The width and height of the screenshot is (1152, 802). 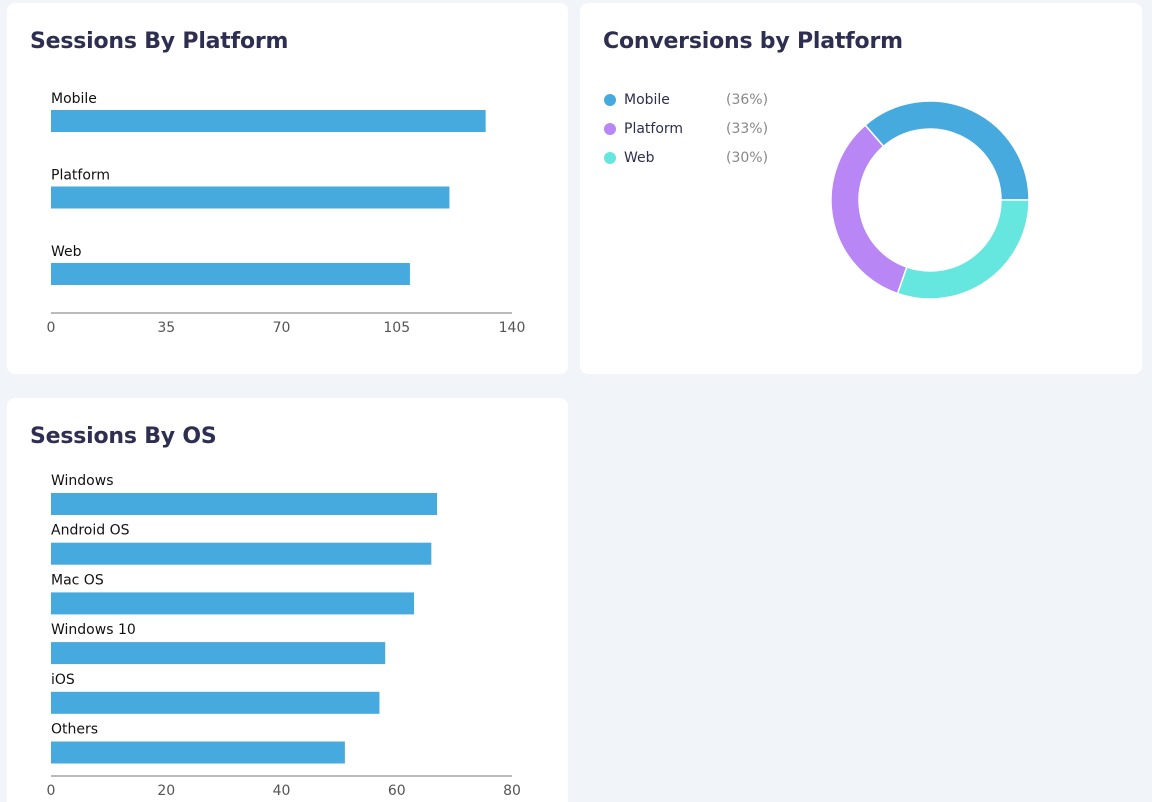 I want to click on donut-slice-mobile, so click(x=947, y=150).